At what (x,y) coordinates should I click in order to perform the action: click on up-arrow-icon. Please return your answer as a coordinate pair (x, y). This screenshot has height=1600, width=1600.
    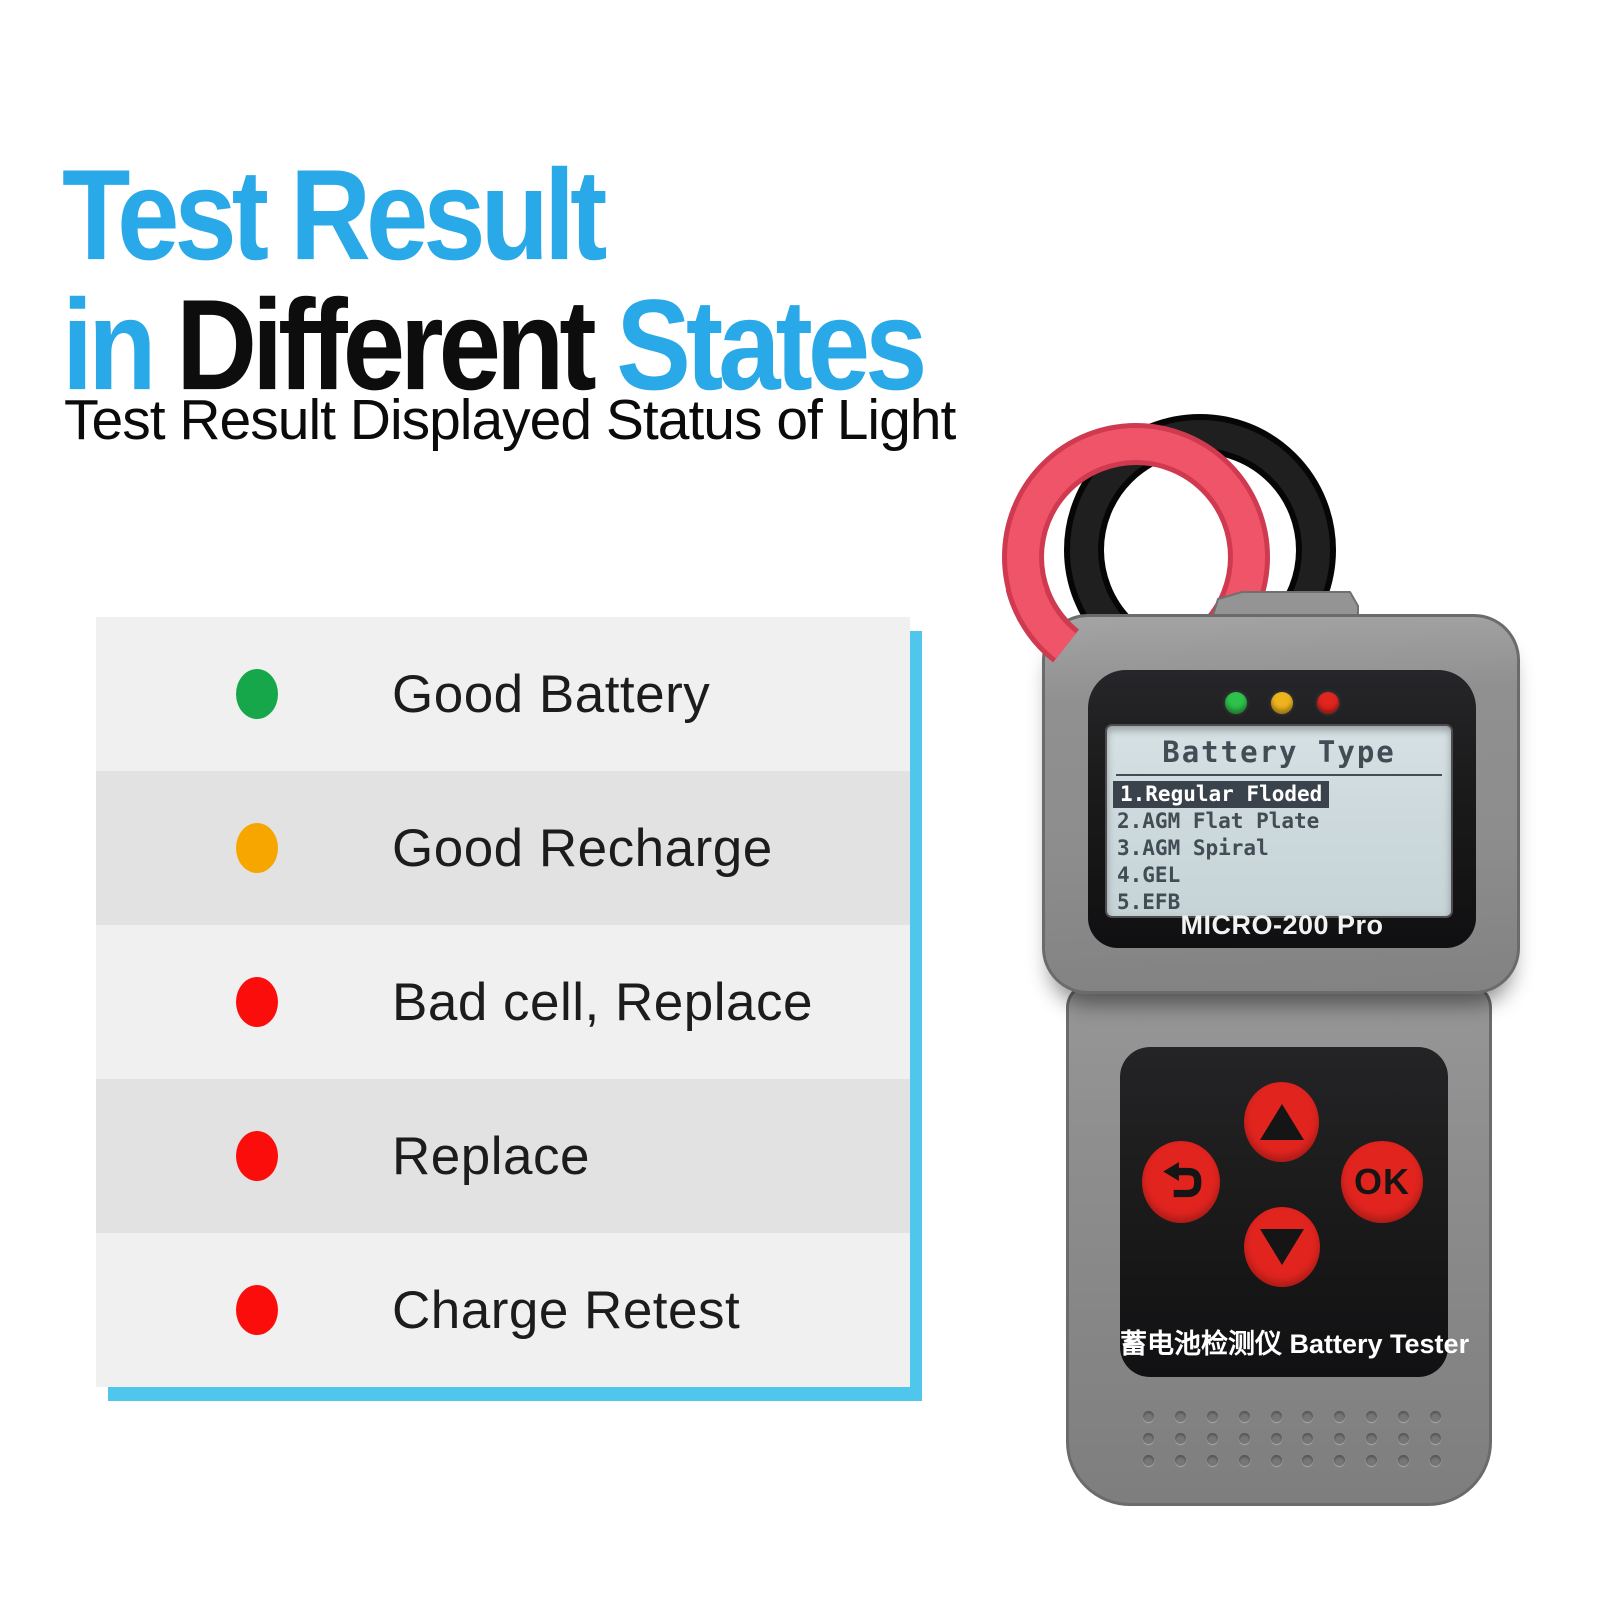
    Looking at the image, I should click on (1281, 1122).